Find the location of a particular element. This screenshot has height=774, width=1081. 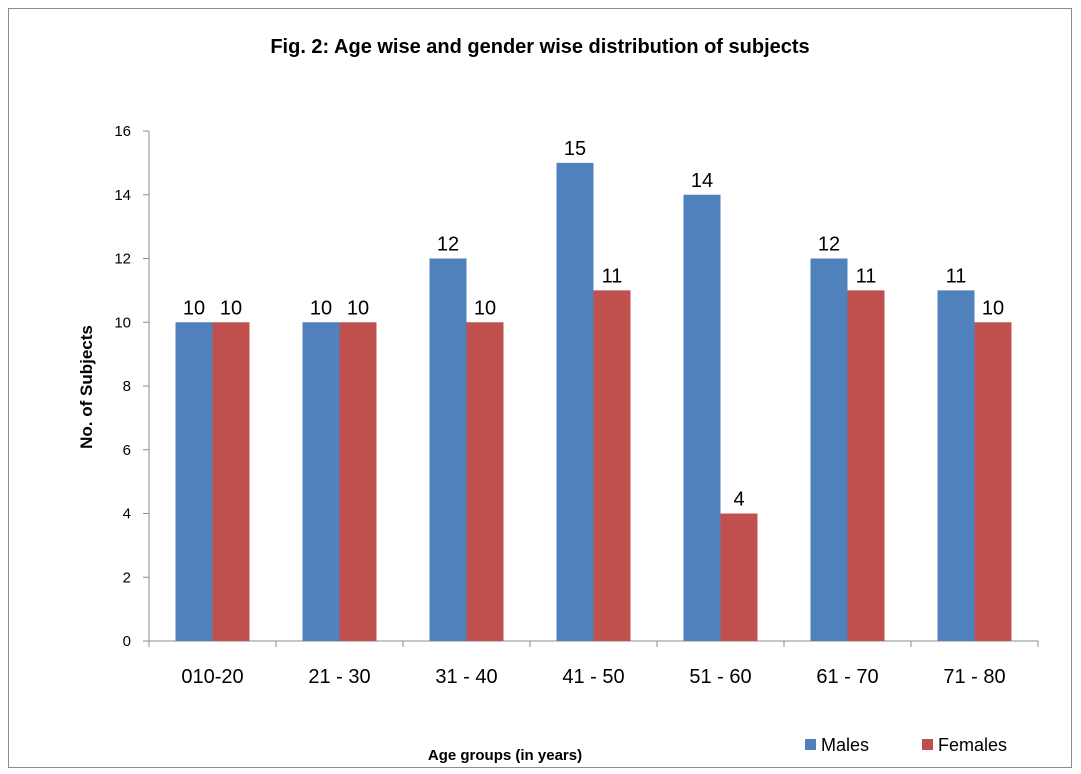

legend-swatch-females is located at coordinates (927, 744).